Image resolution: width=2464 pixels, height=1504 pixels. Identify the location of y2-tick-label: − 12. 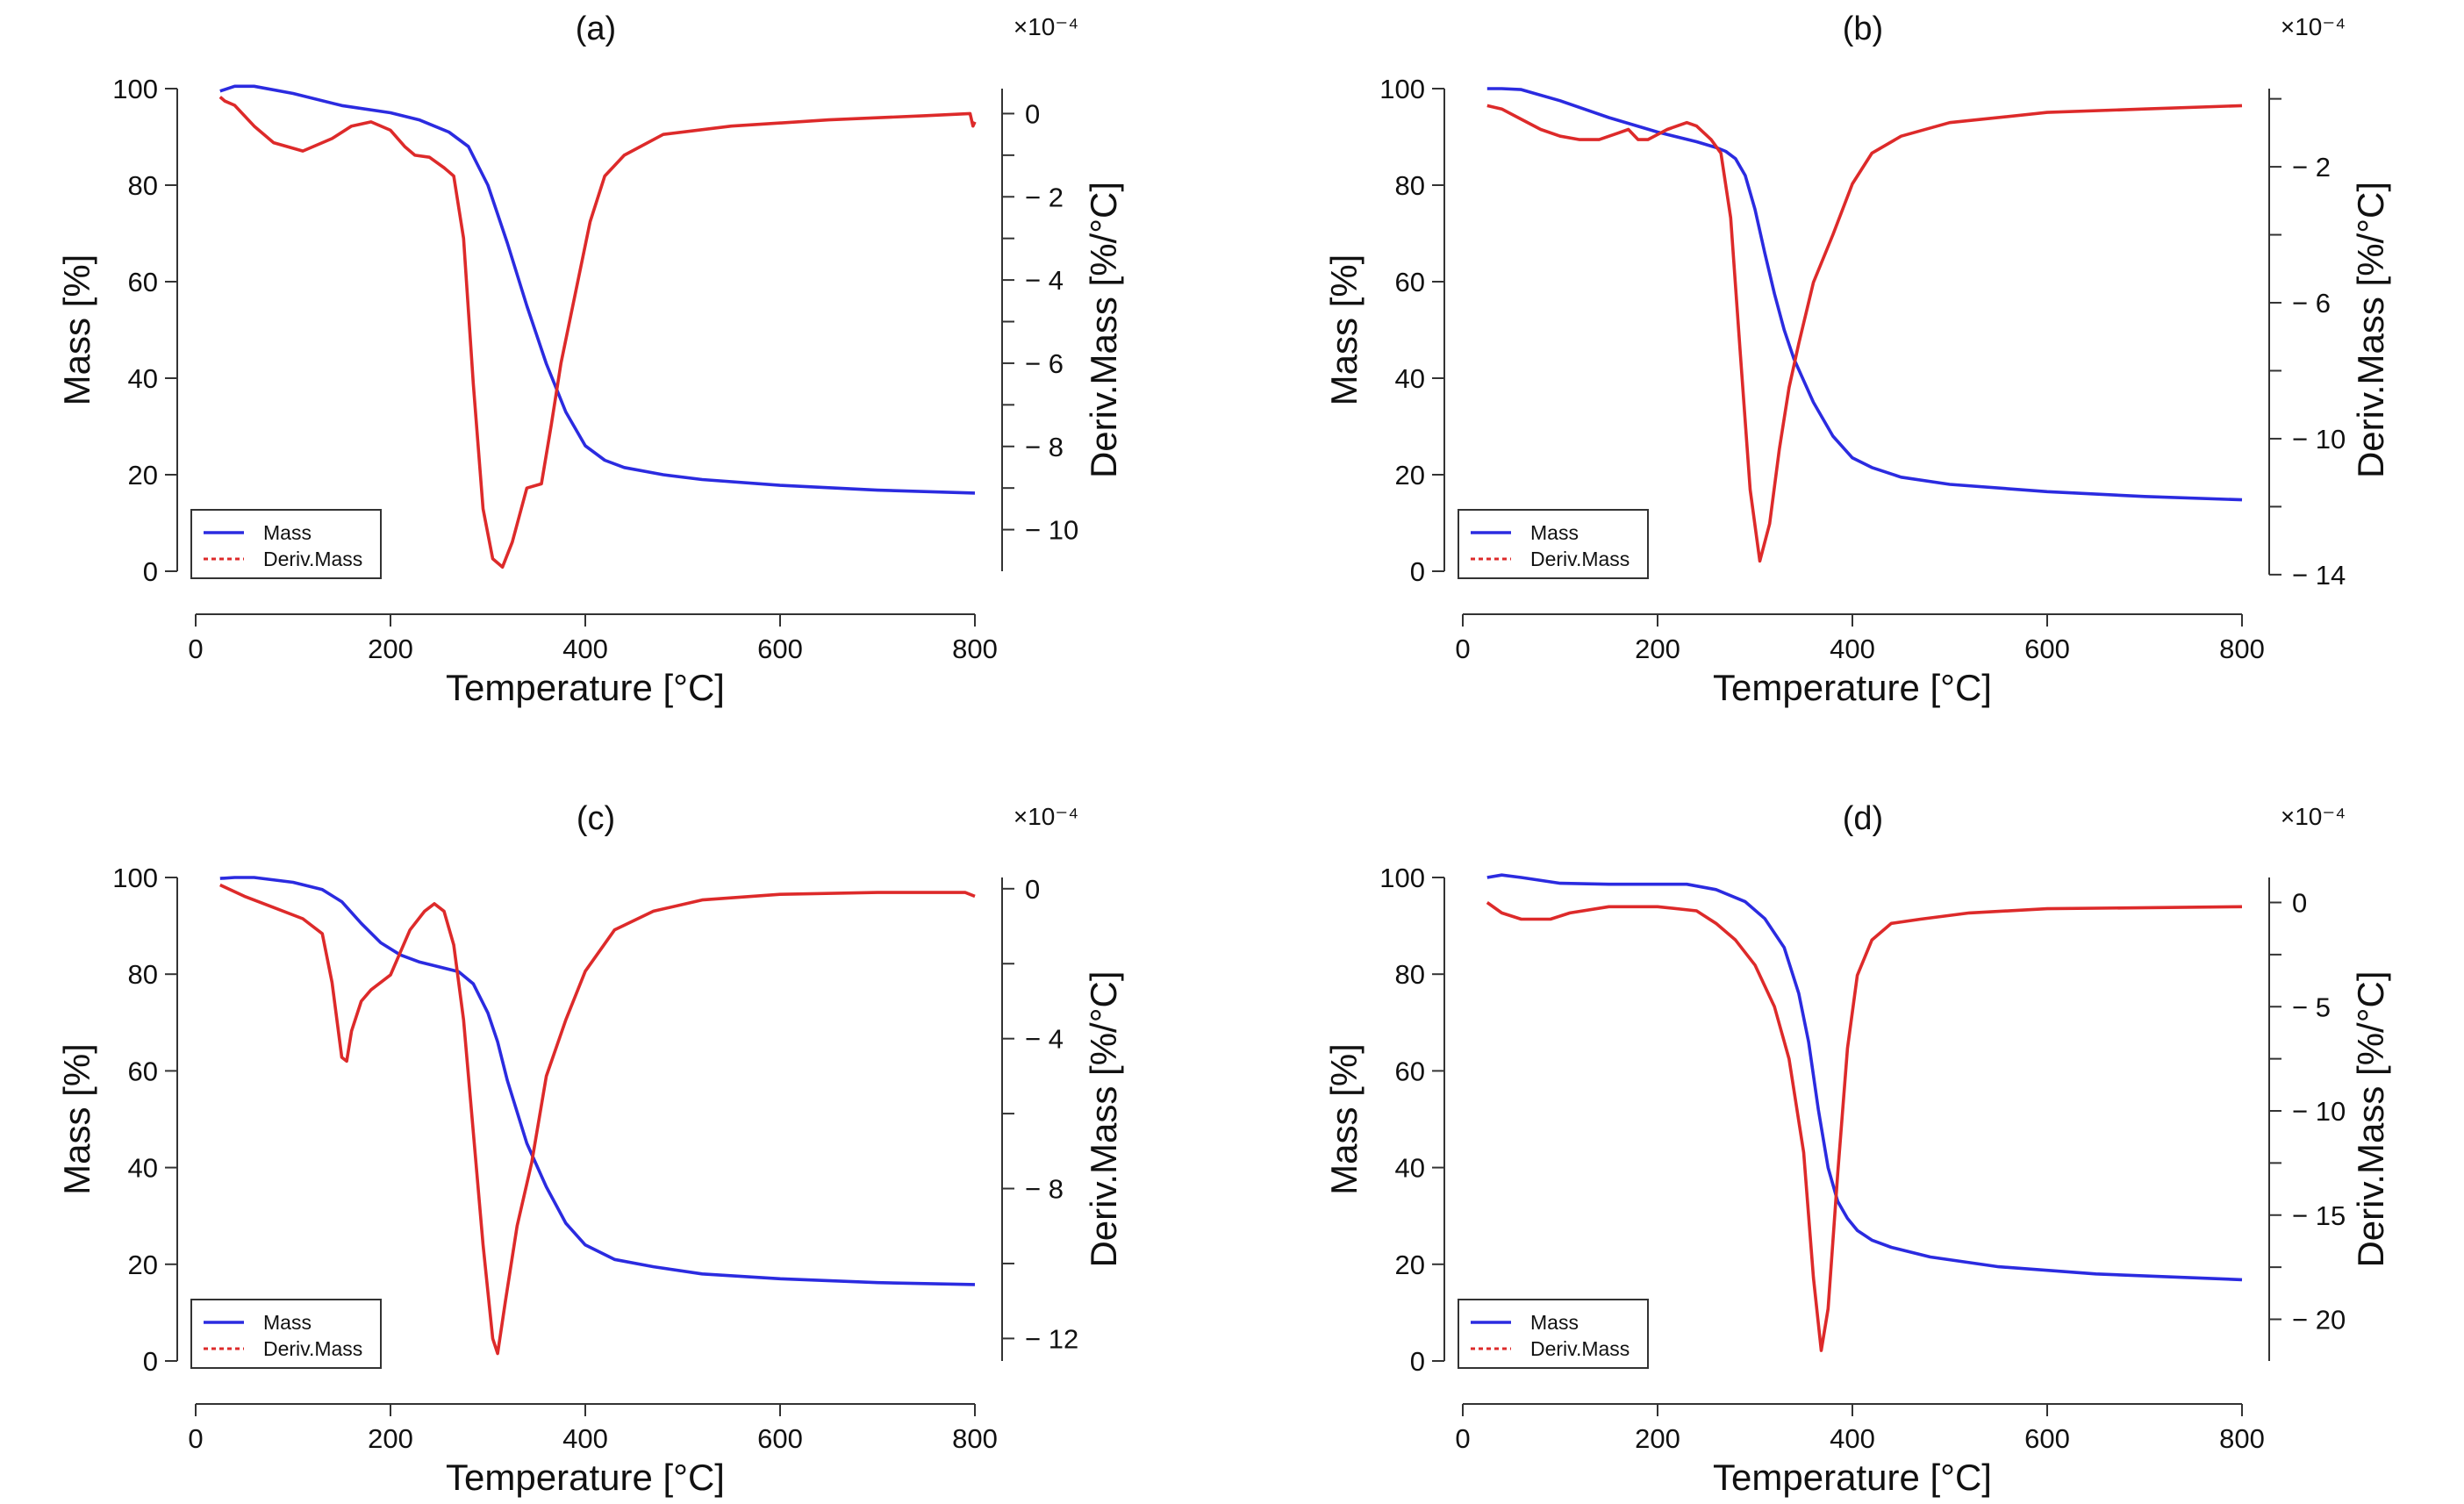
(1051, 1338).